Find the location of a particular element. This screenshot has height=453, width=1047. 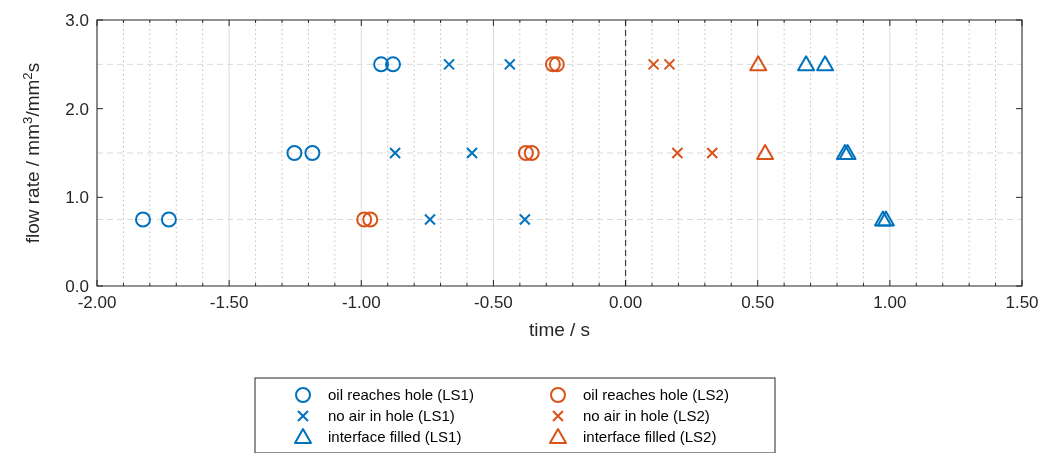

legend-label: interface filled (LS1) is located at coordinates (395, 437).